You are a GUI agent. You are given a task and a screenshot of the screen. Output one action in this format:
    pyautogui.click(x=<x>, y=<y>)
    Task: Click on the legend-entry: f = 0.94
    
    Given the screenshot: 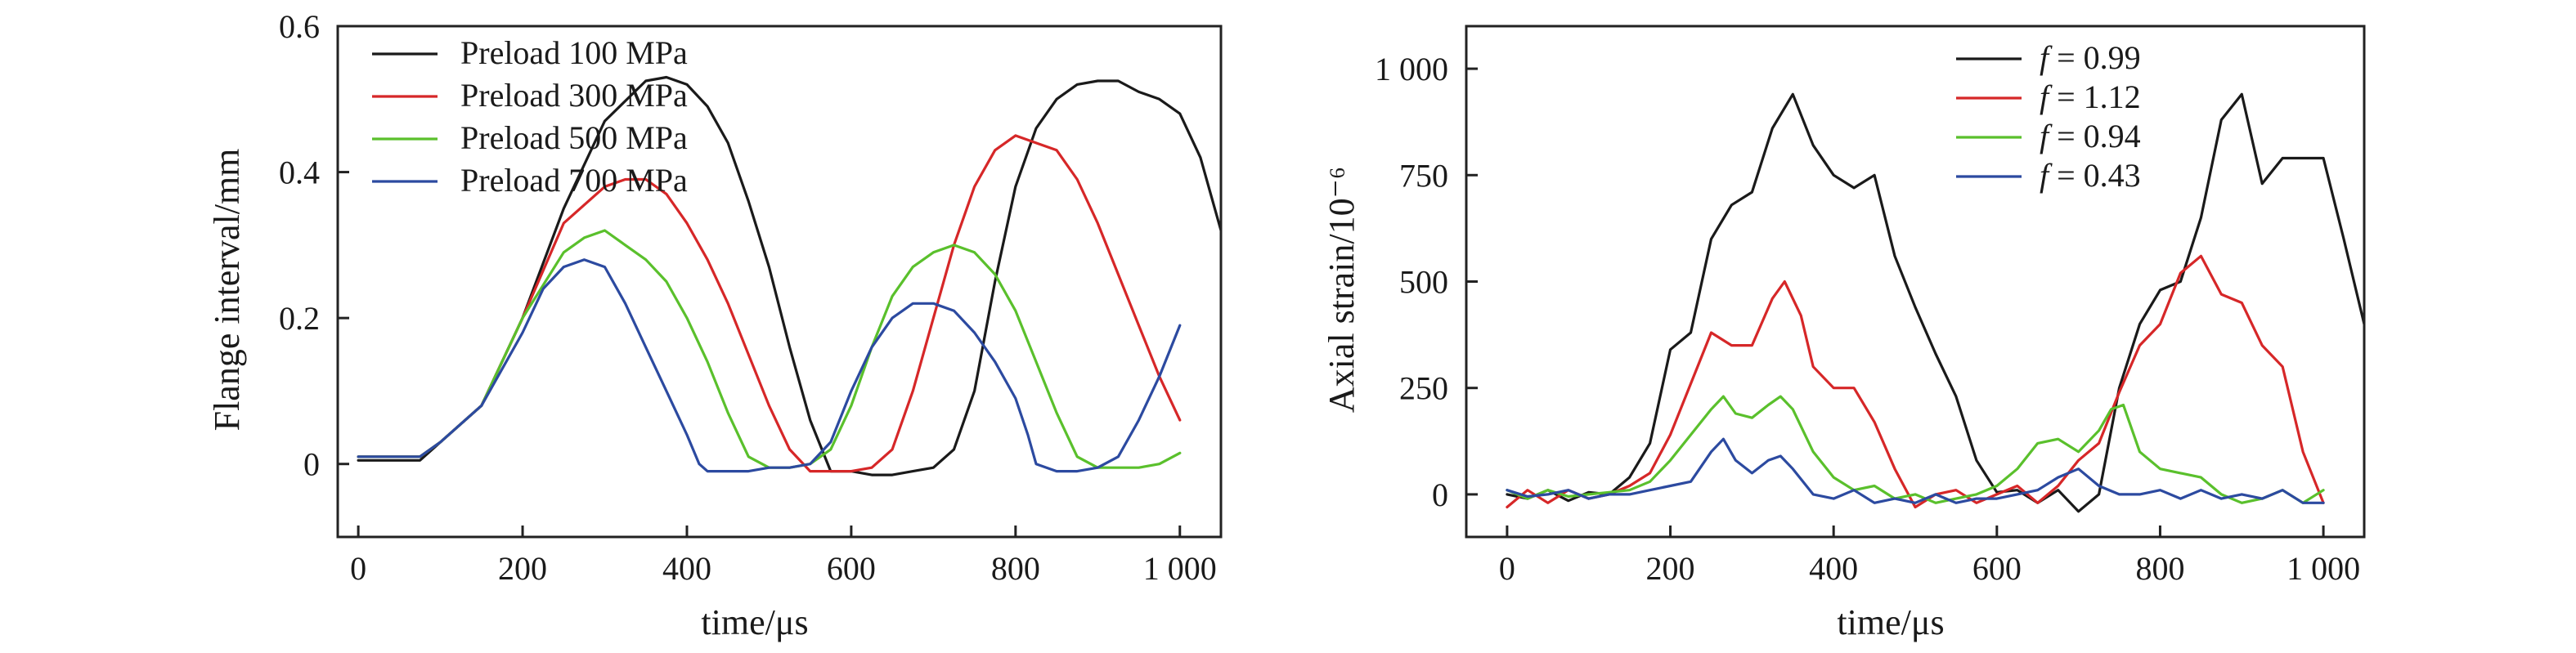 What is the action you would take?
    pyautogui.click(x=2090, y=136)
    